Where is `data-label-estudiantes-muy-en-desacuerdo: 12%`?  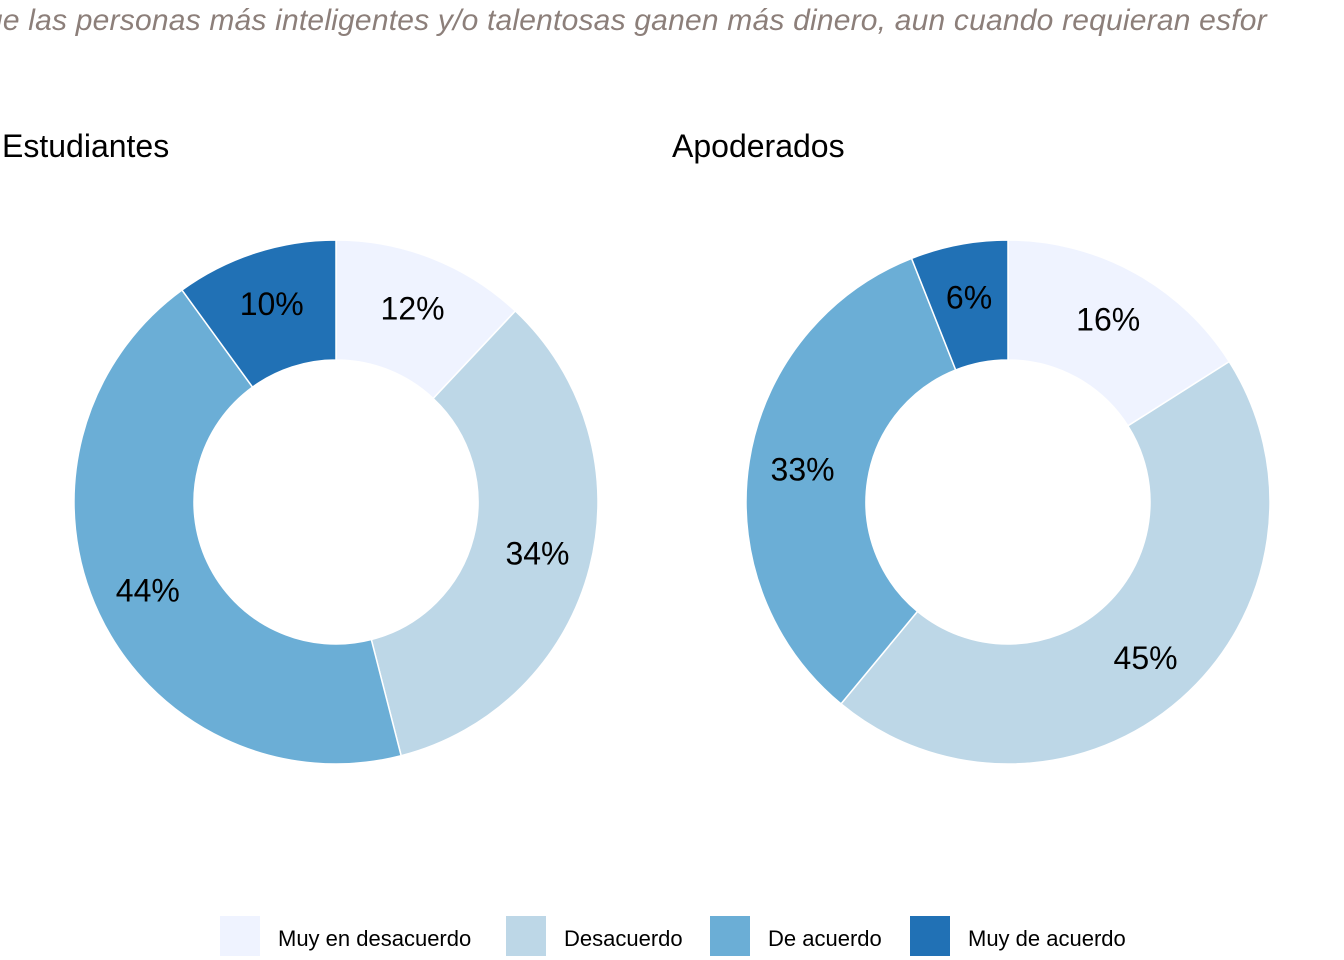
data-label-estudiantes-muy-en-desacuerdo: 12% is located at coordinates (413, 309).